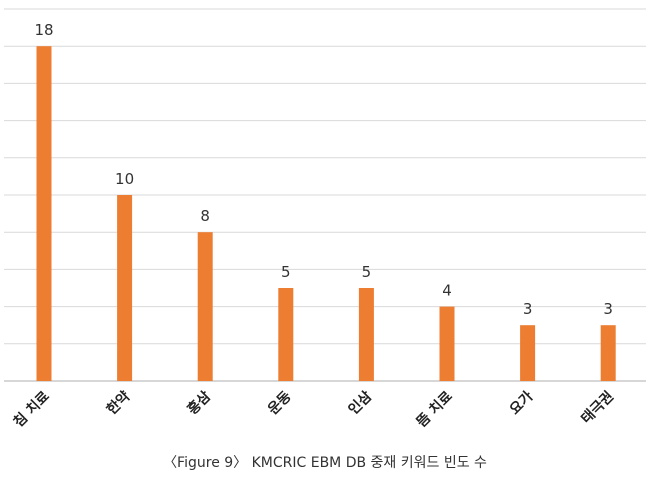 The height and width of the screenshot is (480, 650). I want to click on x-tick-label: 한약, so click(118, 403).